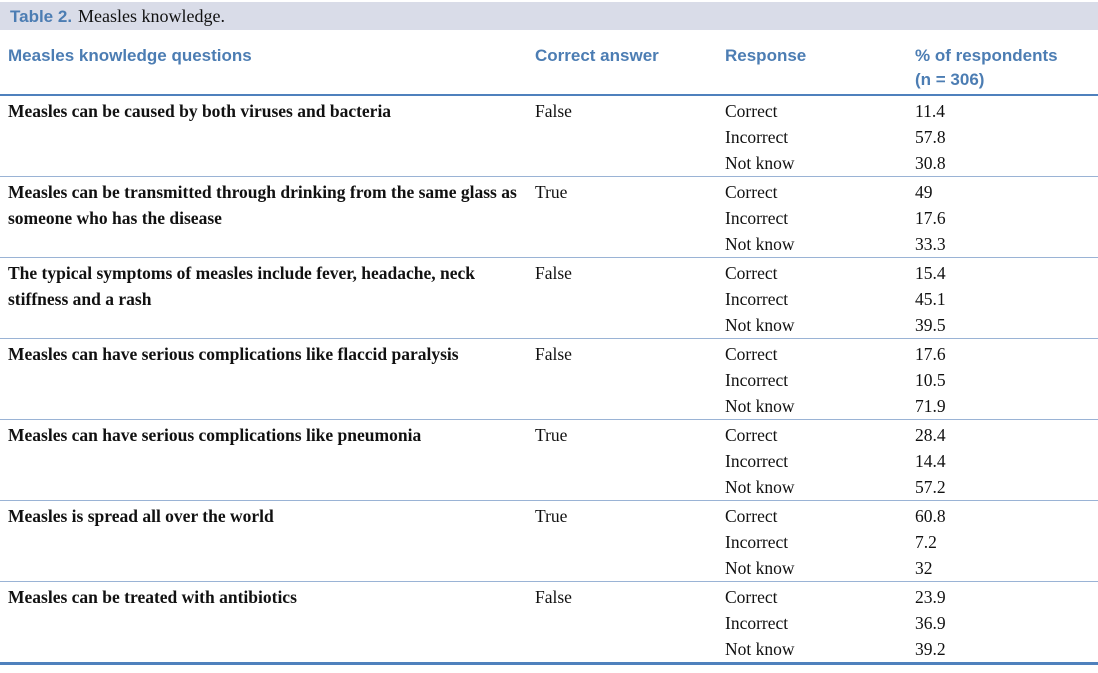 The height and width of the screenshot is (673, 1098). Describe the element at coordinates (986, 55) in the screenshot. I see `header-percent-line1: % of respondents` at that location.